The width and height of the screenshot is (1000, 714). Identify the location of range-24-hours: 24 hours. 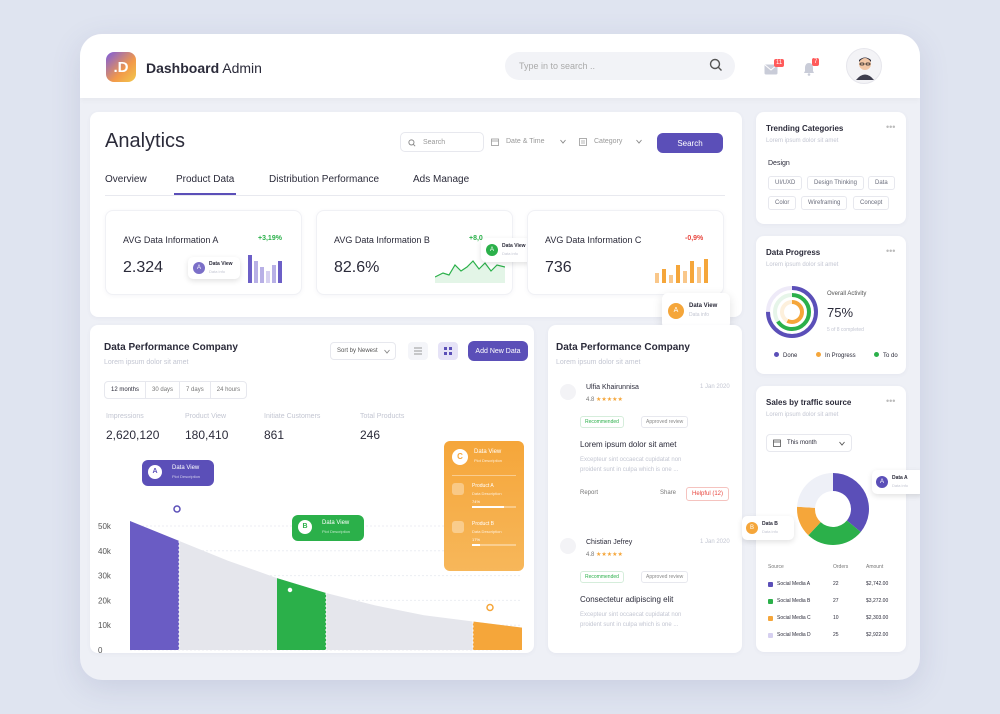
(228, 390).